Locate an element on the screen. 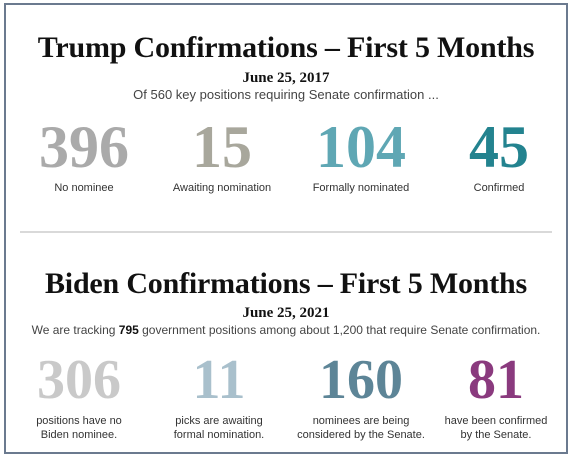  biden-stat-value: 11 is located at coordinates (219, 380).